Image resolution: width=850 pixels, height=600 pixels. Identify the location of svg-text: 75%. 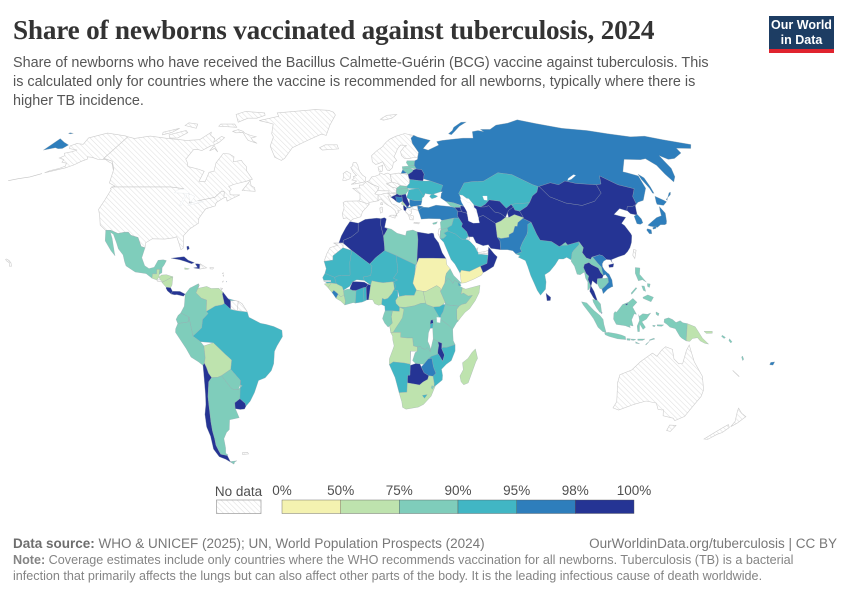
(399, 490).